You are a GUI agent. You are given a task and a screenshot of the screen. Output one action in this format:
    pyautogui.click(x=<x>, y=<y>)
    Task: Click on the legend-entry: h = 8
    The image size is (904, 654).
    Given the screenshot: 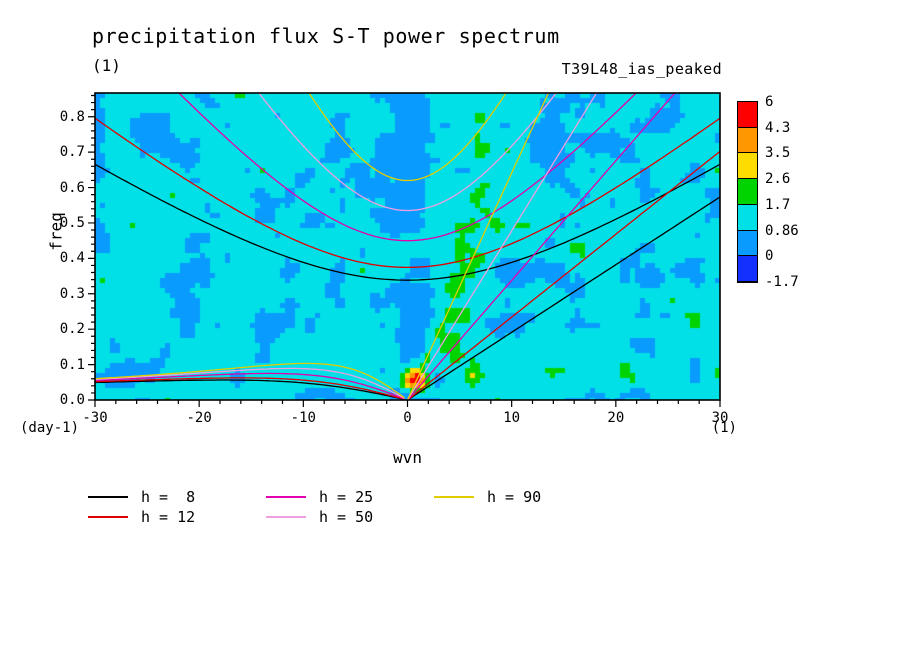 What is the action you would take?
    pyautogui.click(x=142, y=497)
    